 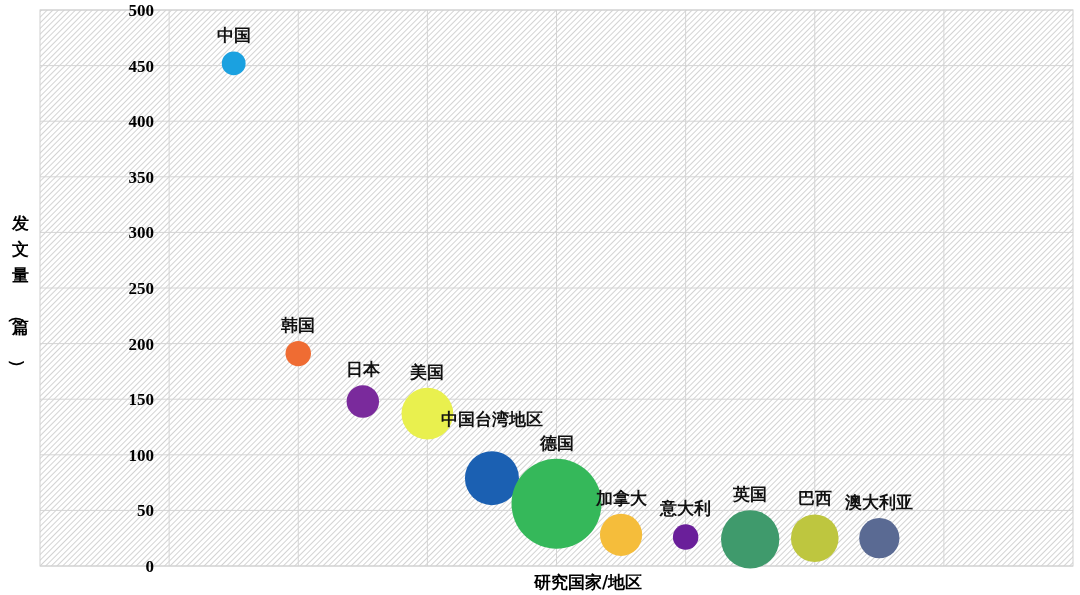 I want to click on y-tick-label: 300, so click(x=141, y=233).